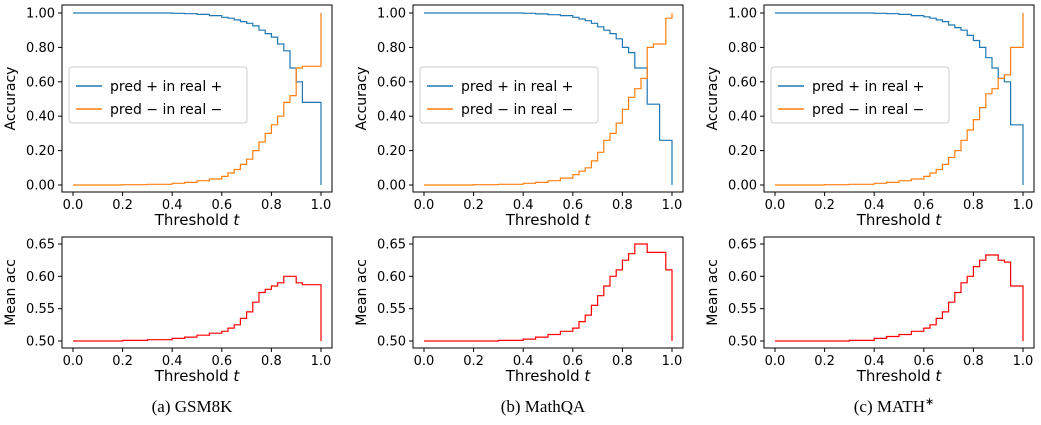 The height and width of the screenshot is (425, 1041). Describe the element at coordinates (192, 406) in the screenshot. I see `panel-caption: (a) GSM8K` at that location.